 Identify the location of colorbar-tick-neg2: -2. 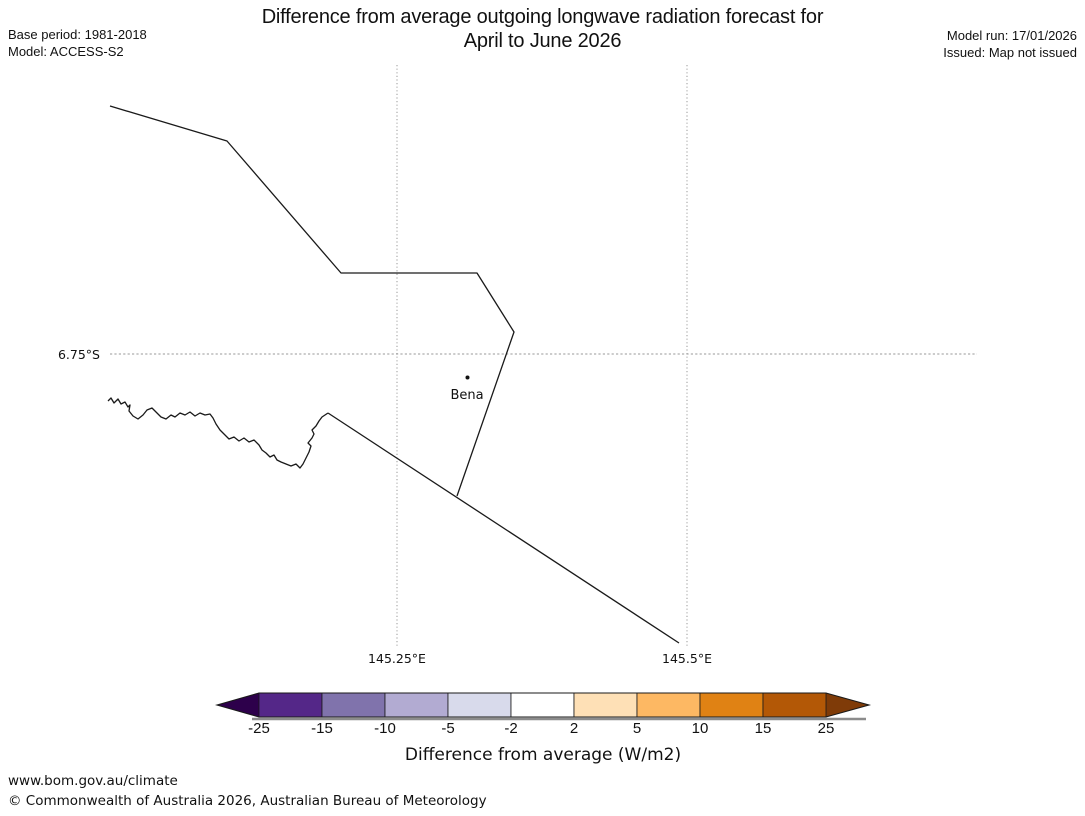
(511, 728).